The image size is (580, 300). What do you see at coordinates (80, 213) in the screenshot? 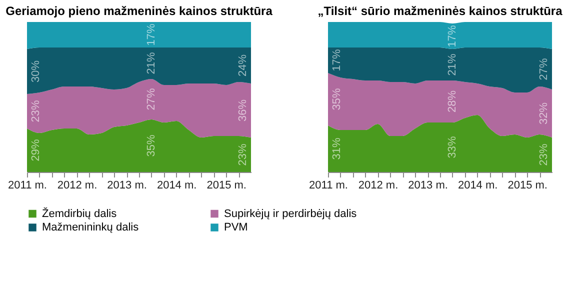
I see `legend-label: Žemdirbių dalis` at bounding box center [80, 213].